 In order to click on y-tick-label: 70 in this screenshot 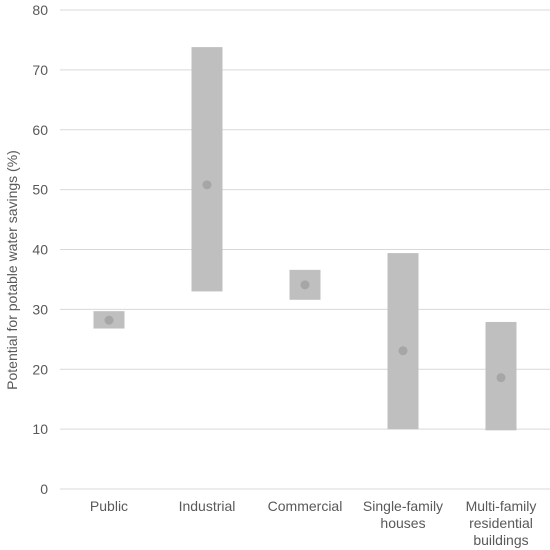, I will do `click(40, 70)`.